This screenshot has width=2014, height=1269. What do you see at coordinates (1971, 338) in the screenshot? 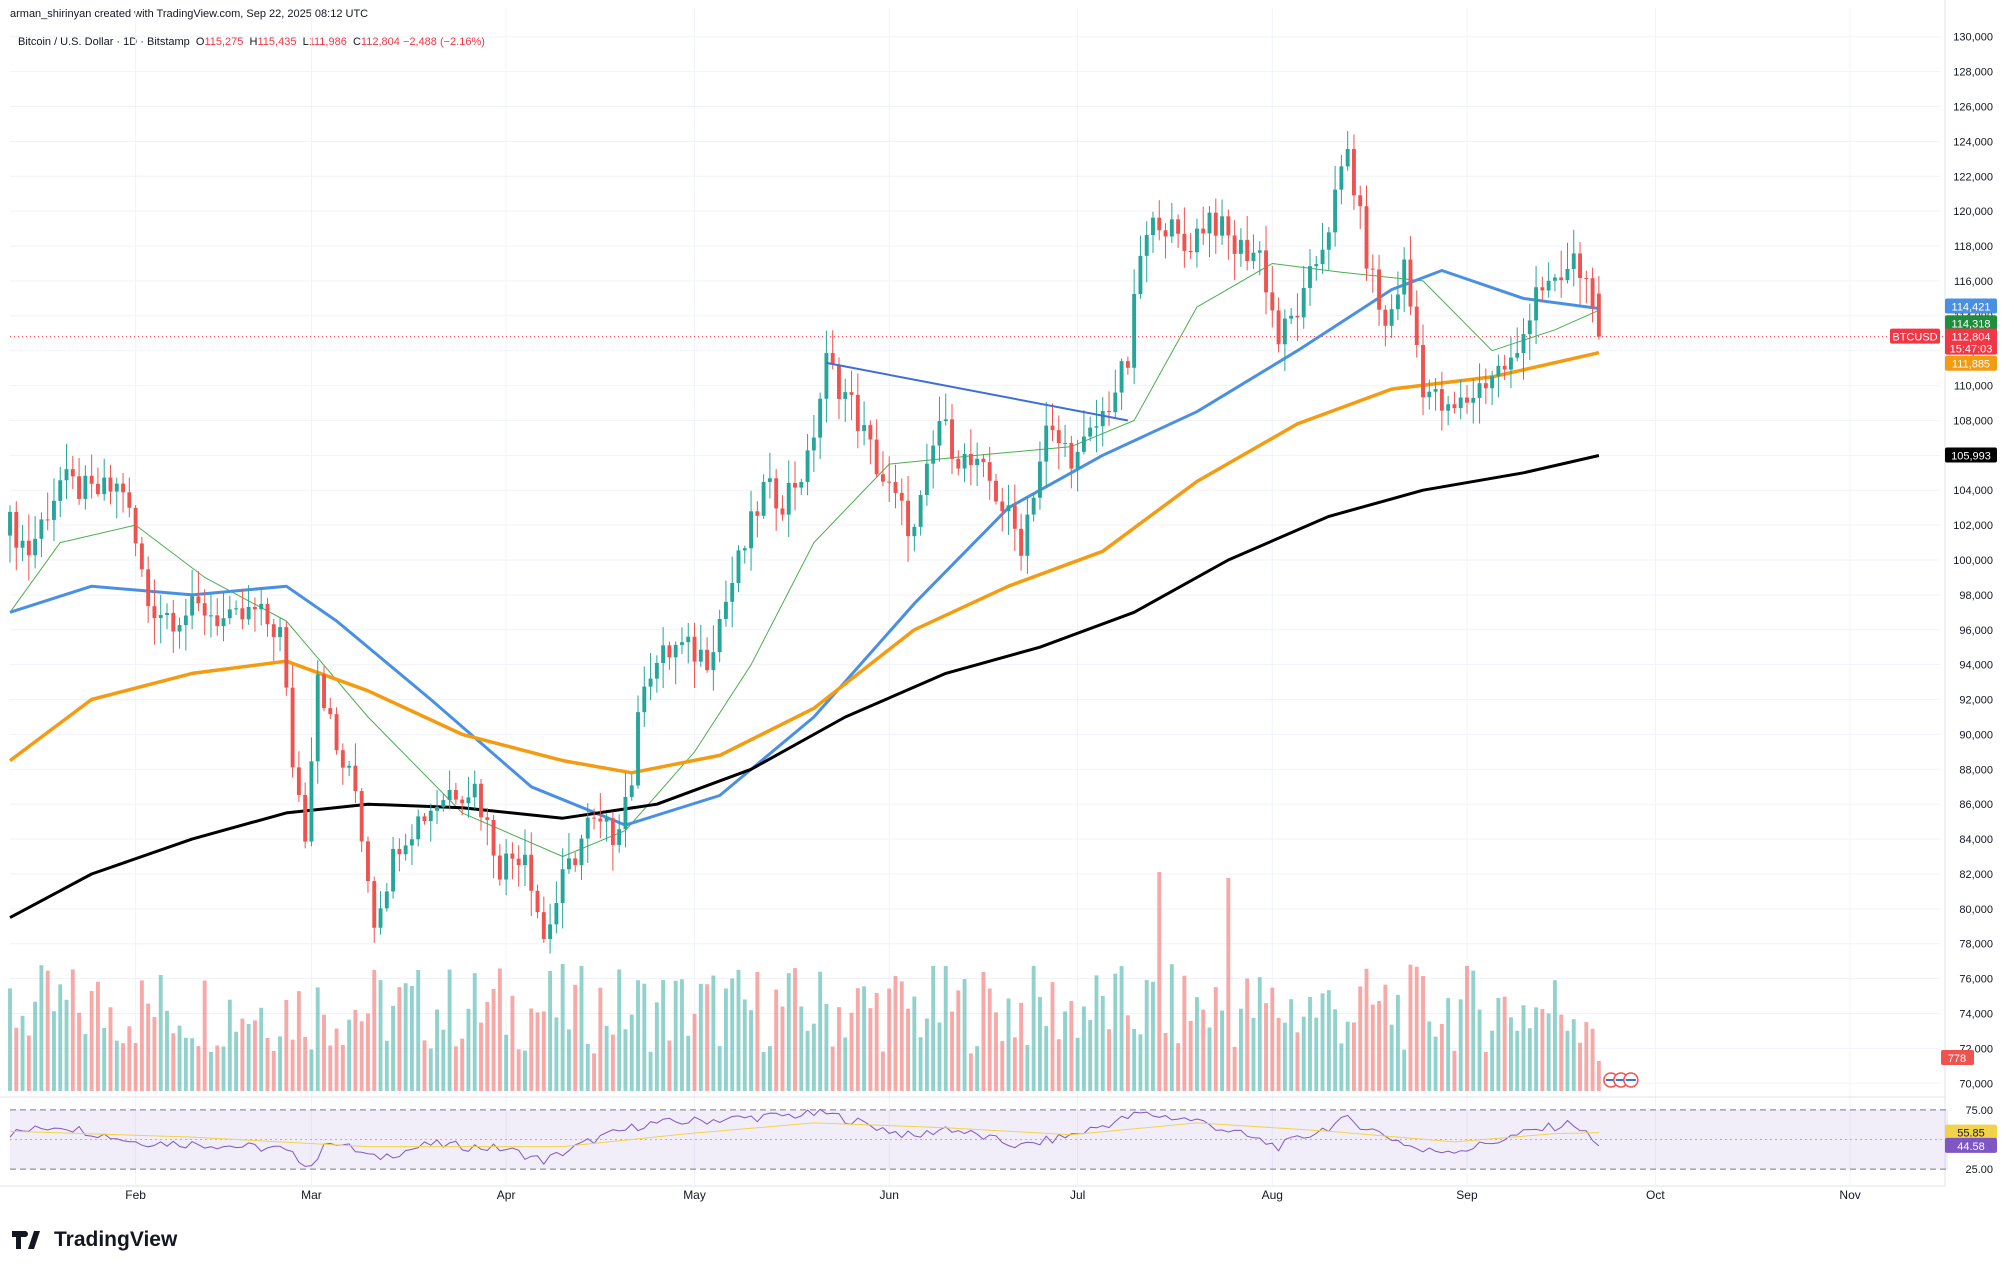
I see `btcusd-tag-value: 112,804` at bounding box center [1971, 338].